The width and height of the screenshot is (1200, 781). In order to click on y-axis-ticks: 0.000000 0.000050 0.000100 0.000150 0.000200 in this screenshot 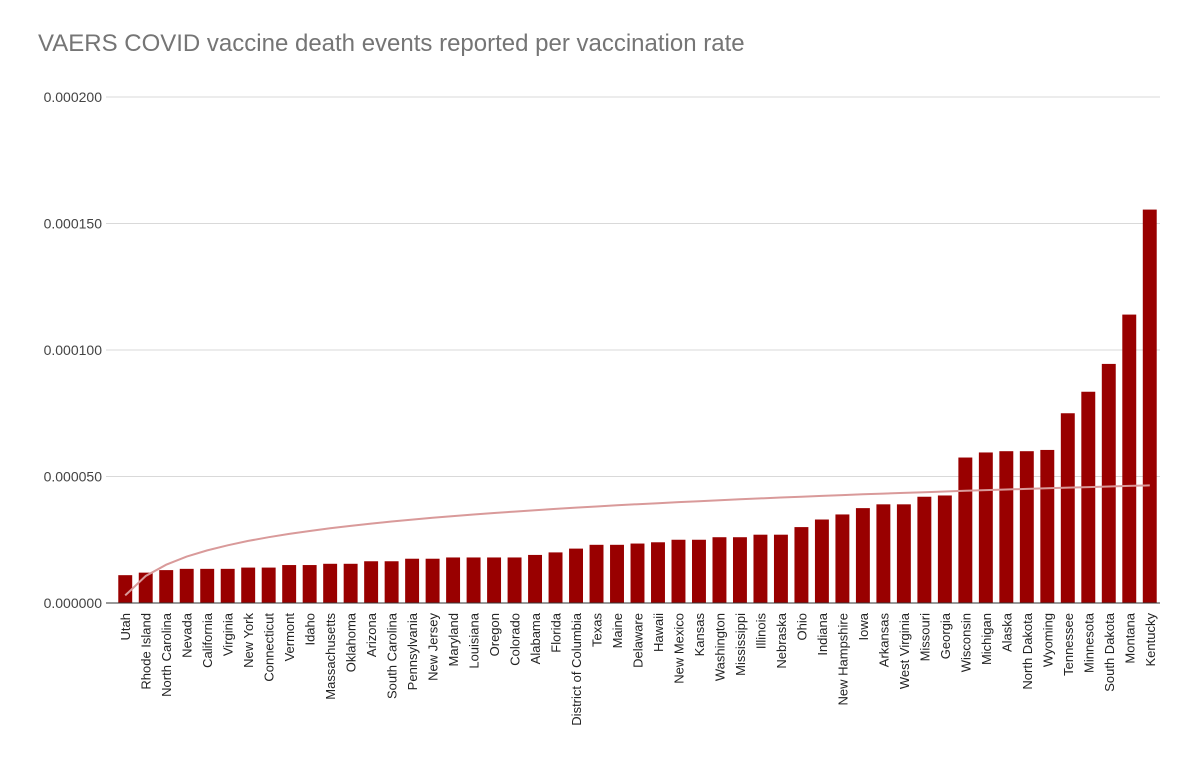, I will do `click(73, 350)`.